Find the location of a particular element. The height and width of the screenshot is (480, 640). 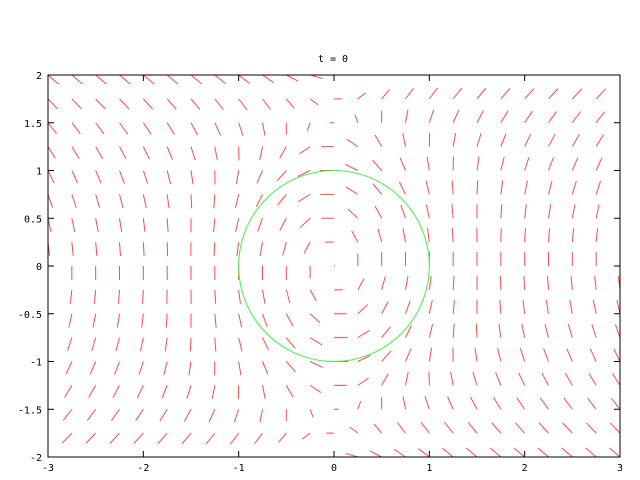

x-tick-label: -2 is located at coordinates (143, 468).